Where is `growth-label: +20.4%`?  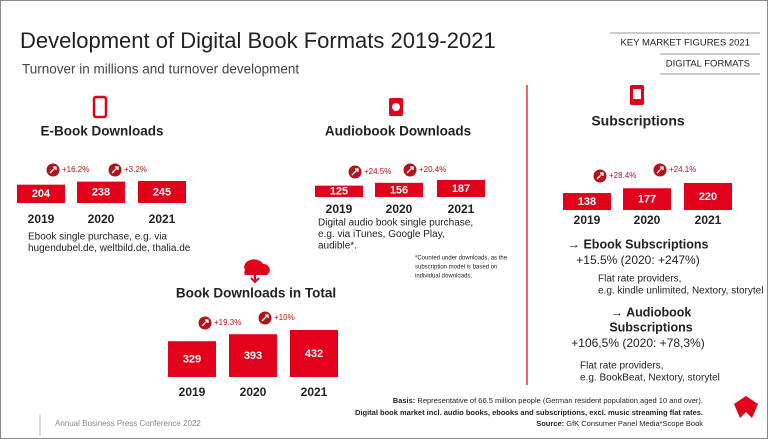 growth-label: +20.4% is located at coordinates (432, 169).